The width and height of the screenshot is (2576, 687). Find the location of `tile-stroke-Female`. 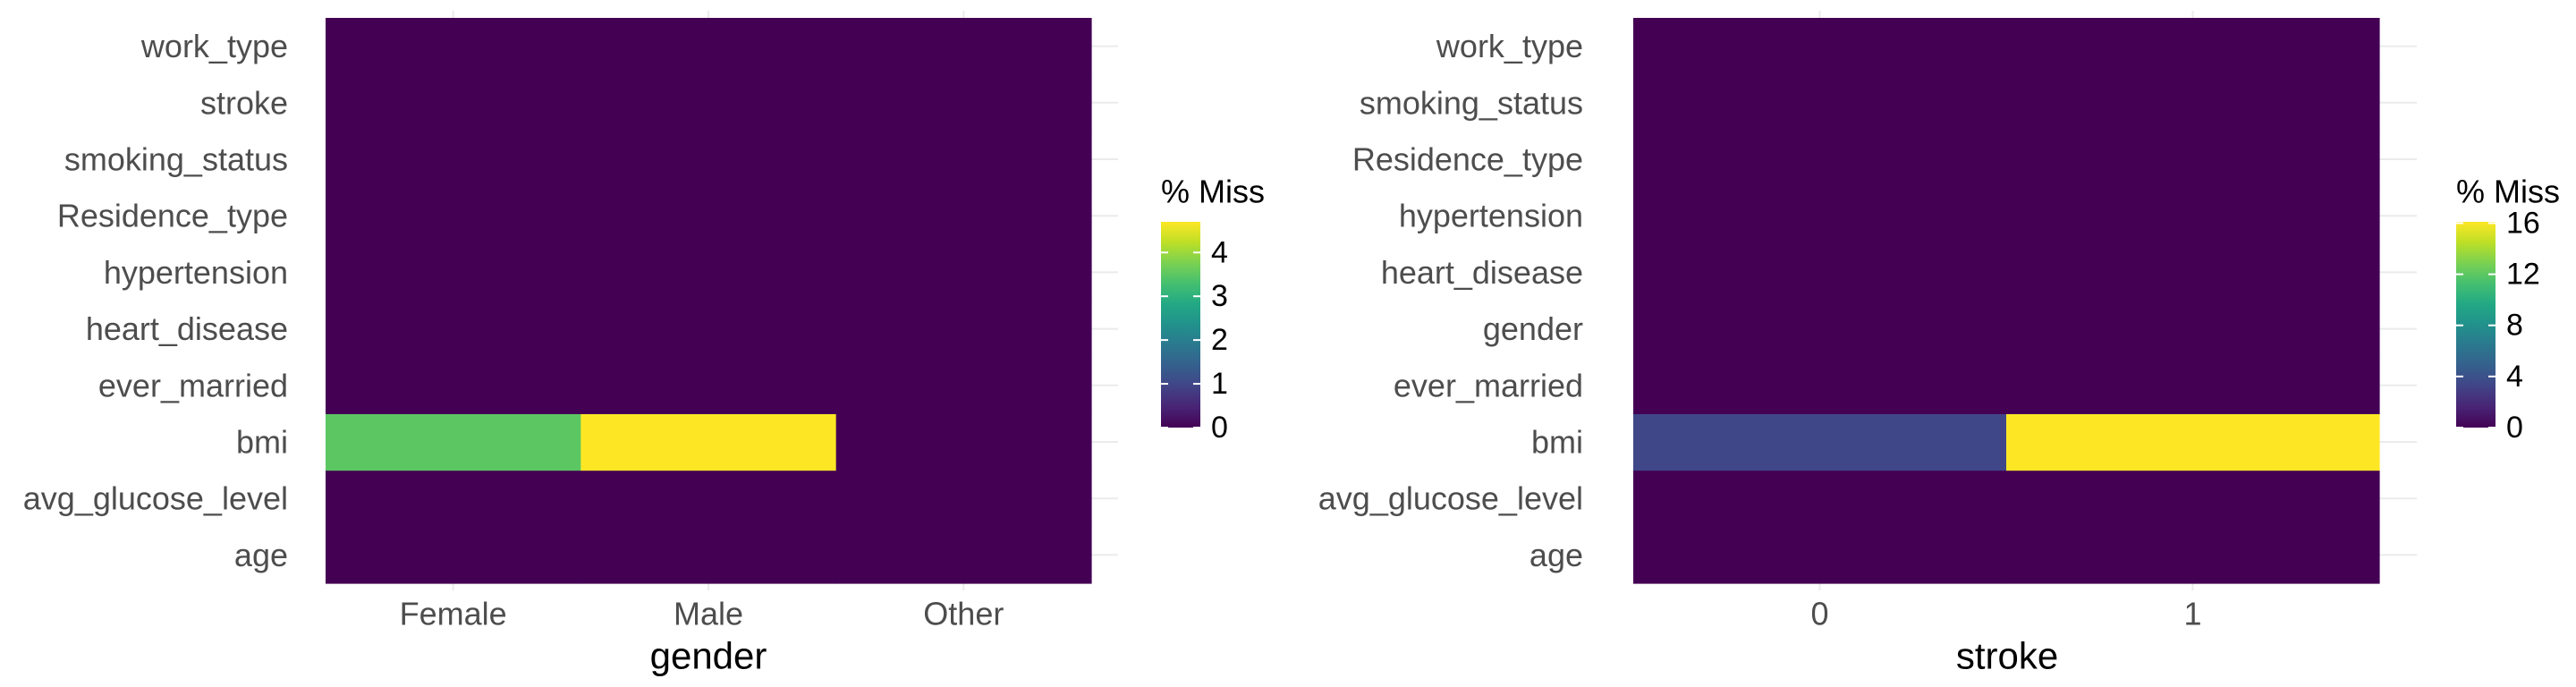

tile-stroke-Female is located at coordinates (453, 102).